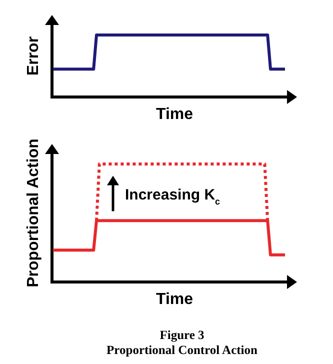 The image size is (333, 364). Describe the element at coordinates (33, 213) in the screenshot. I see `y-axis-title: Proportional Action` at that location.